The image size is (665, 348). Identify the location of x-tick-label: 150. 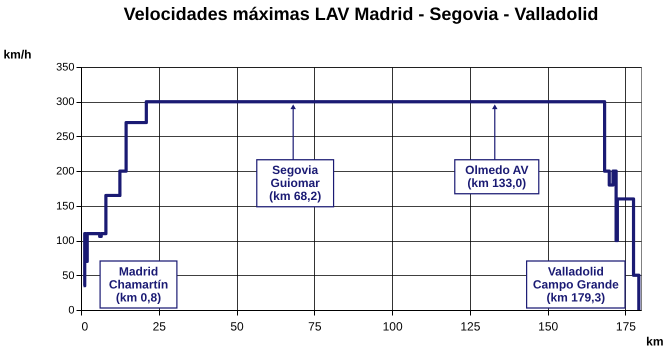
(548, 327).